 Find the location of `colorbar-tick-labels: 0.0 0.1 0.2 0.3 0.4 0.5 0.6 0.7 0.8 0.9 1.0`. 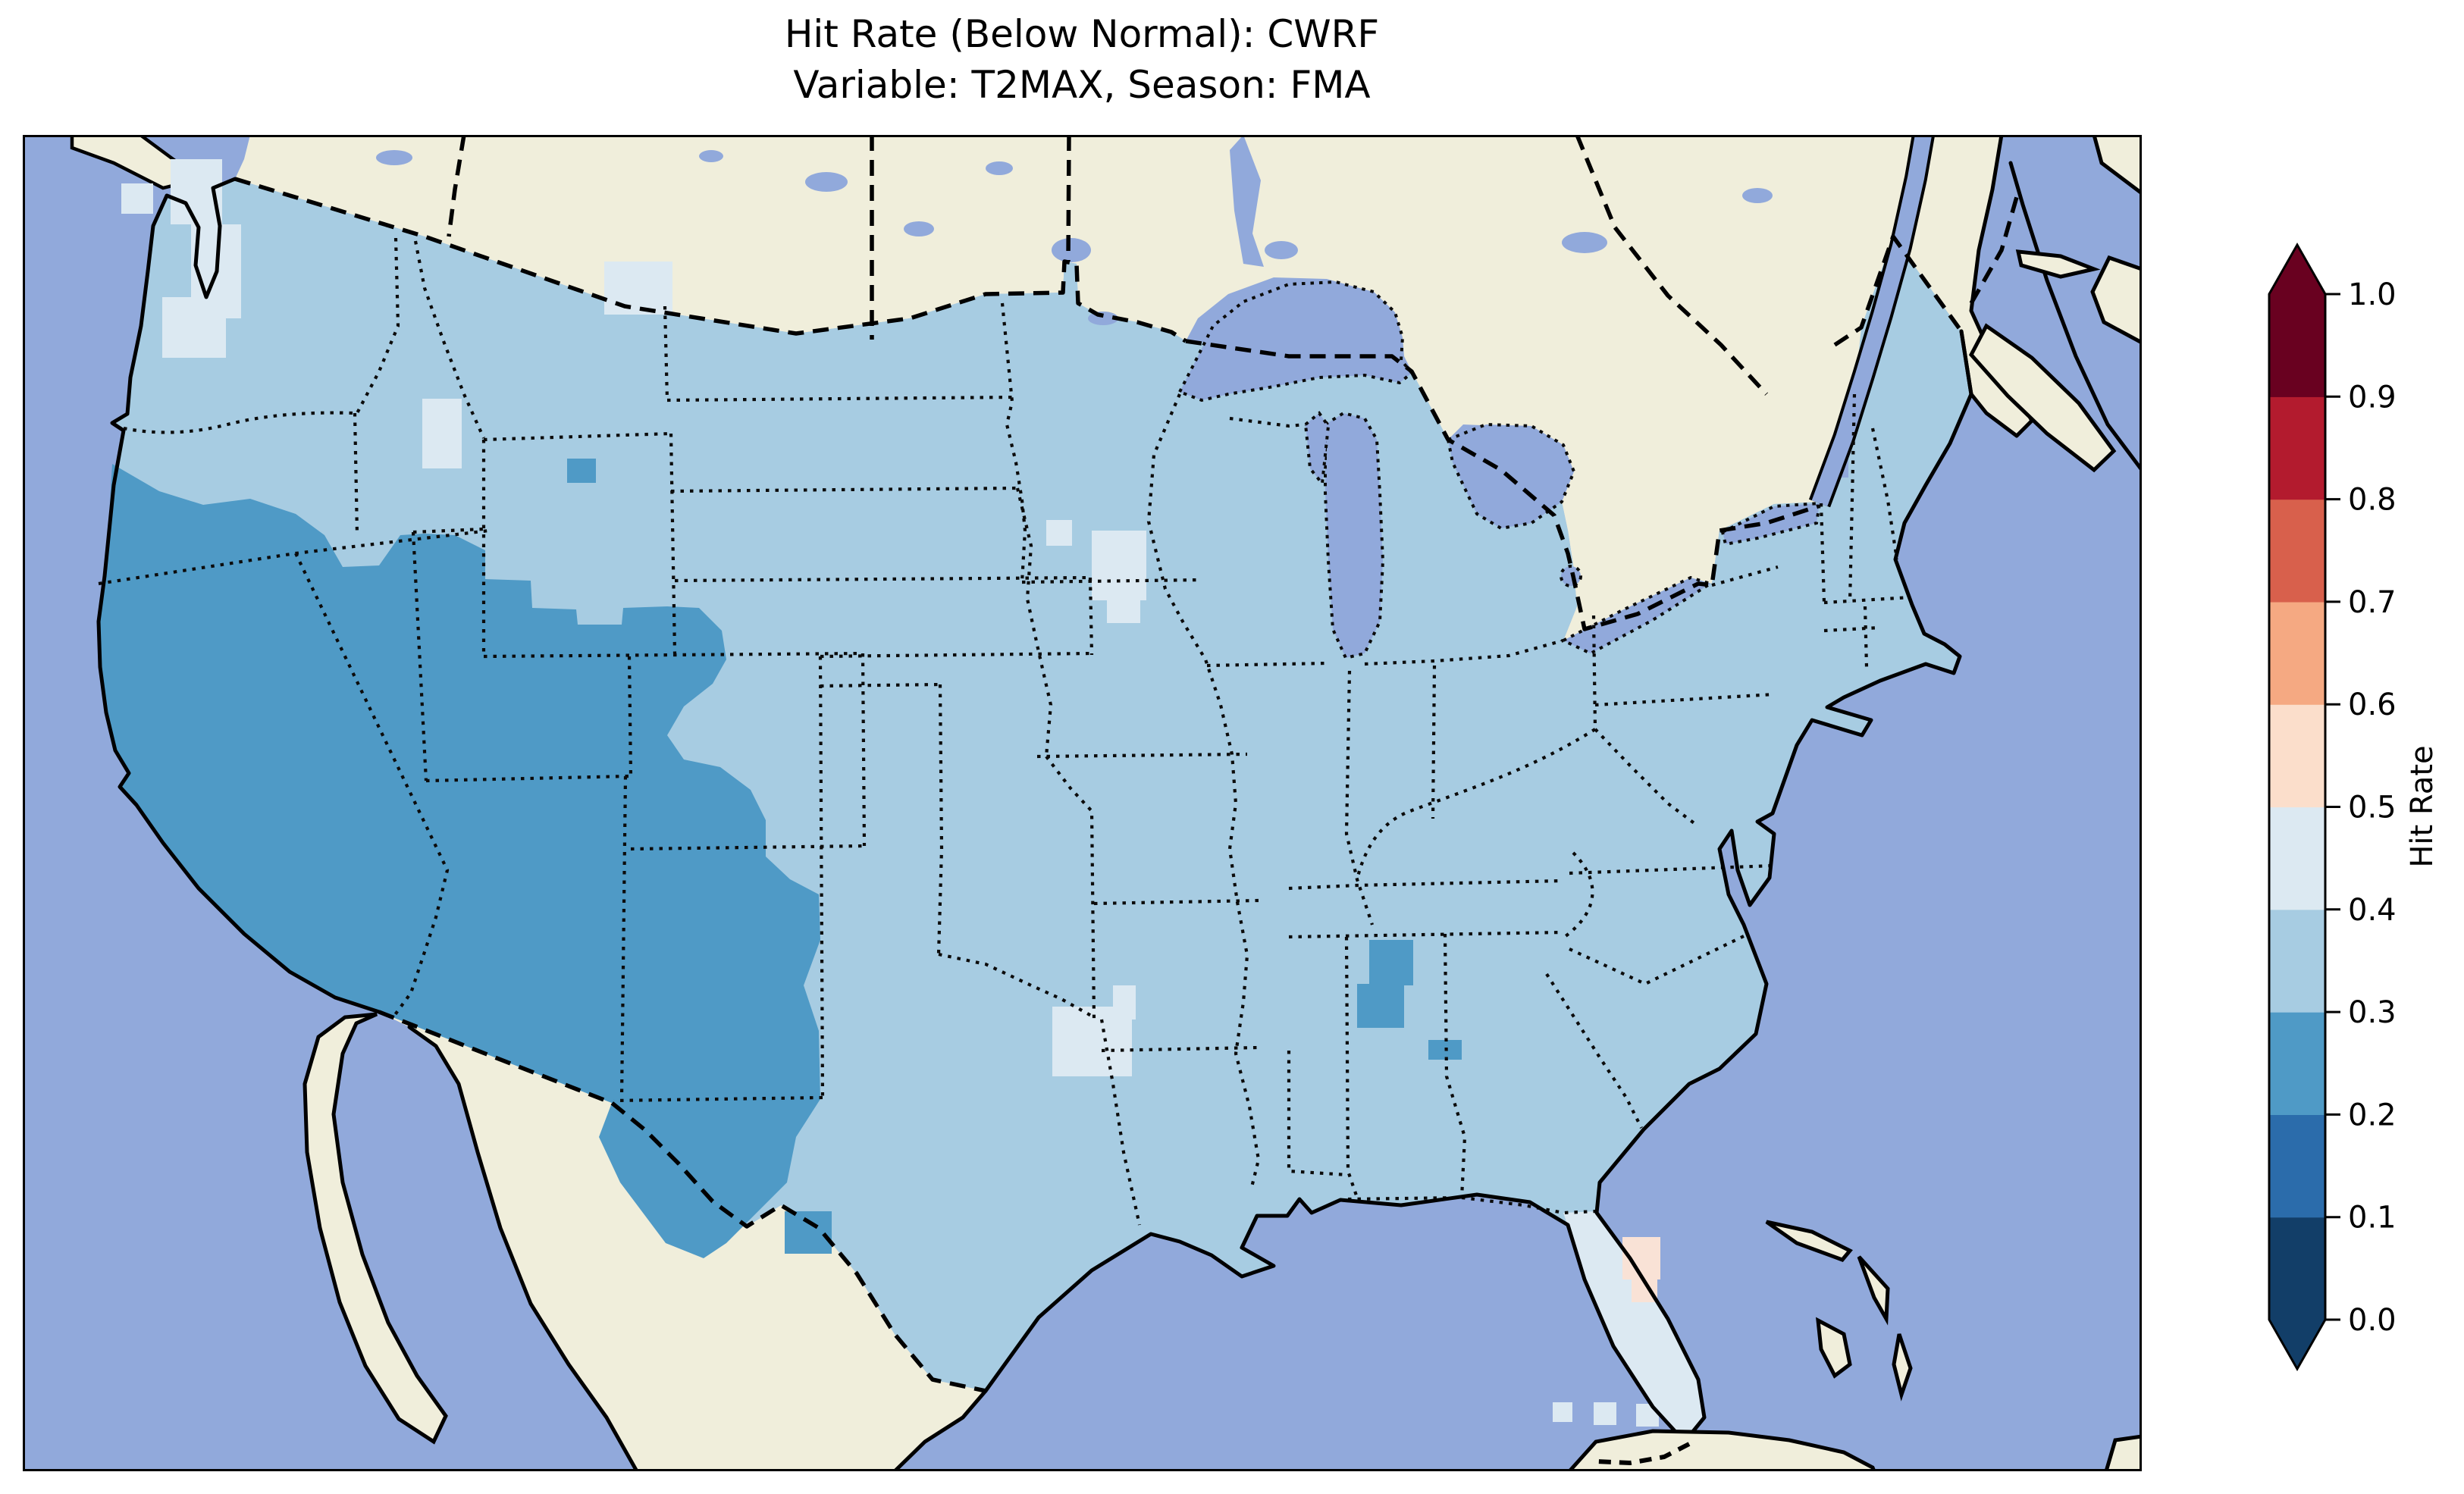

colorbar-tick-labels: 0.0 0.1 0.2 0.3 0.4 0.5 0.6 0.7 0.8 0.9 1.0 is located at coordinates (2372, 807).